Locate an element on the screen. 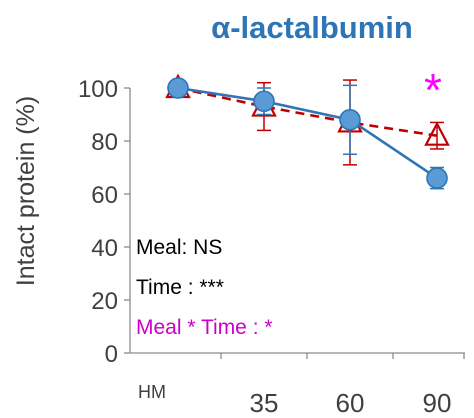 This screenshot has height=418, width=474. y-tick-label: 40 is located at coordinates (104, 248).